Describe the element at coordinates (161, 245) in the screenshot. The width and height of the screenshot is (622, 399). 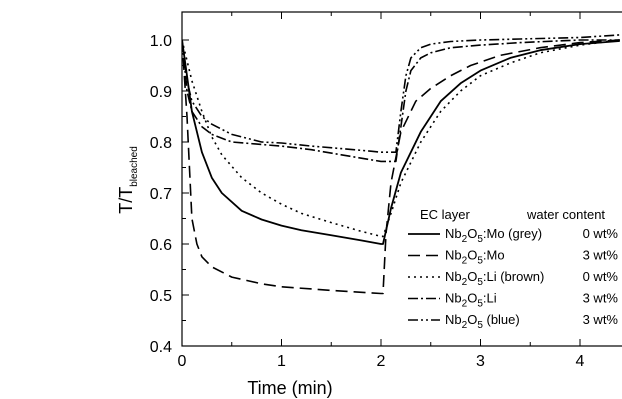
I see `y-tick-label: 0.6` at that location.